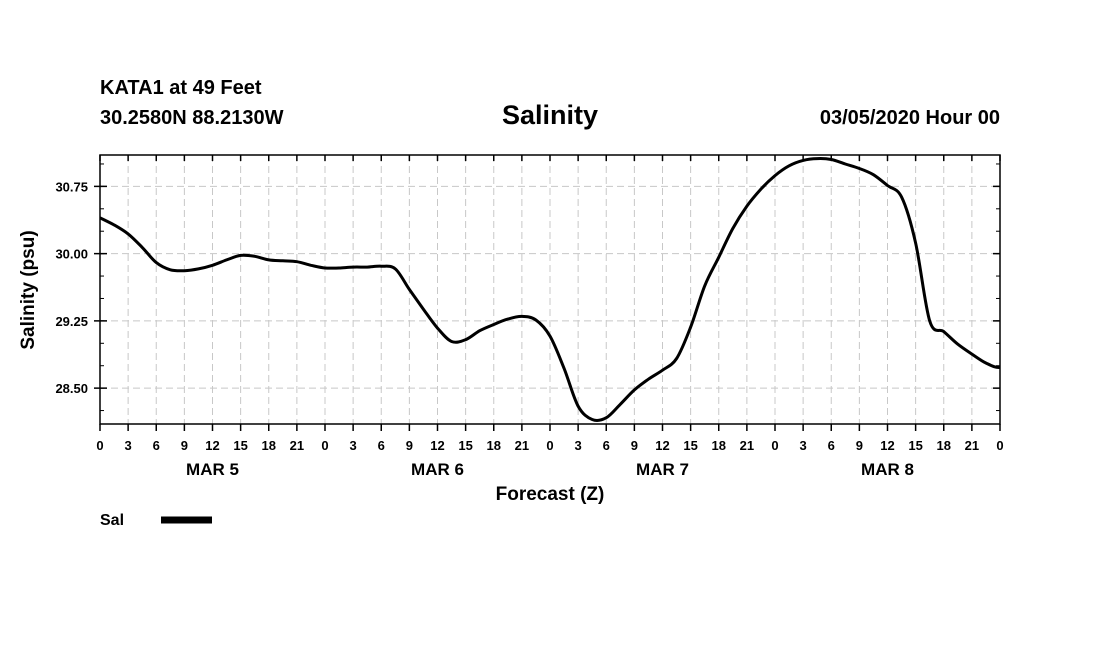 Image resolution: width=1100 pixels, height=650 pixels. I want to click on y-tick-label: 30.75, so click(71, 186).